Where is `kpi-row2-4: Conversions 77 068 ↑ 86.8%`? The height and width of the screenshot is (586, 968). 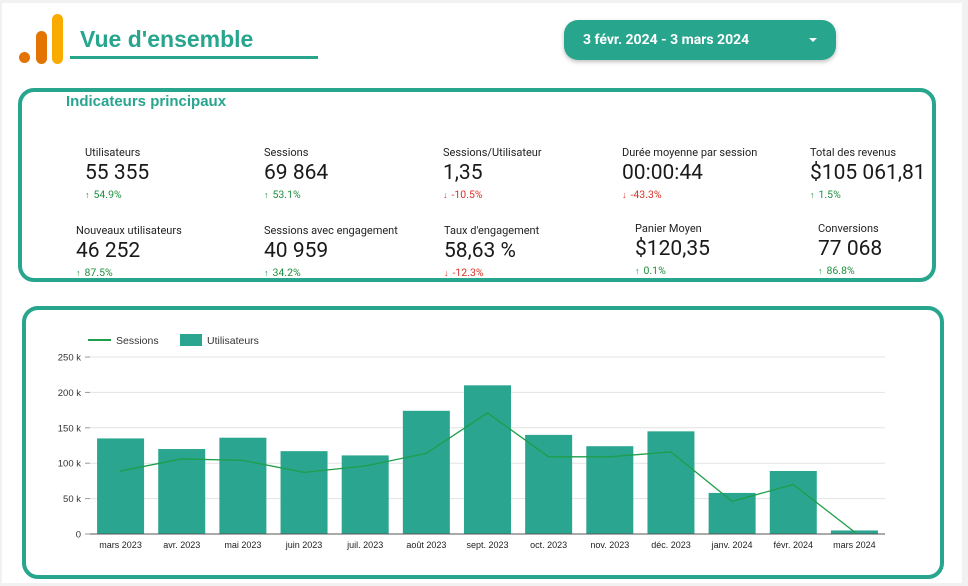
kpi-row2-4: Conversions 77 068 ↑ 86.8% is located at coordinates (850, 250).